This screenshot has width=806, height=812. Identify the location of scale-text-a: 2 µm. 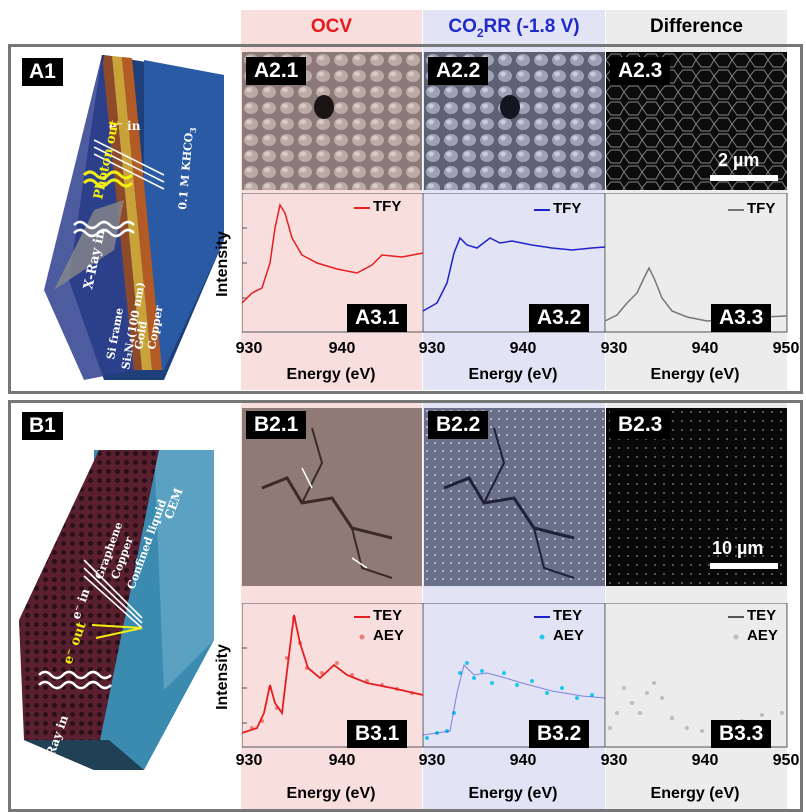
(739, 160).